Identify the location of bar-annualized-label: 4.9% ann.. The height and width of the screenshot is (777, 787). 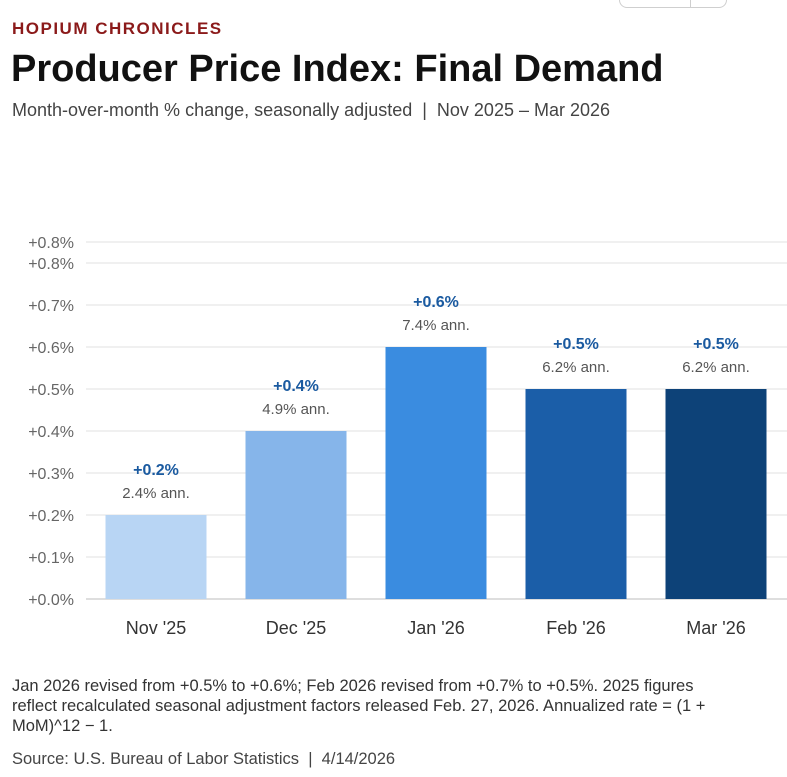
(296, 409).